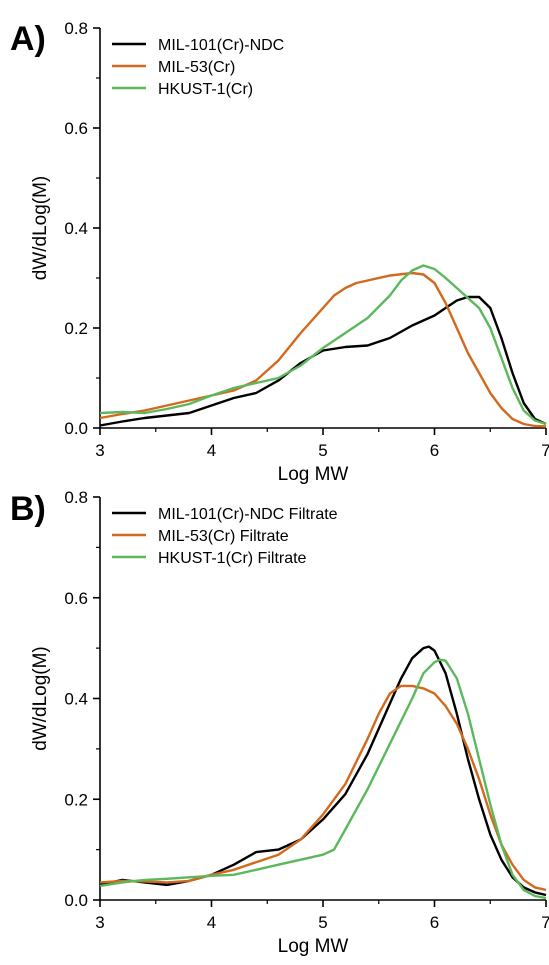 The image size is (549, 965). I want to click on legend-label-1: MIL-53(Cr) Filtrate, so click(223, 536).